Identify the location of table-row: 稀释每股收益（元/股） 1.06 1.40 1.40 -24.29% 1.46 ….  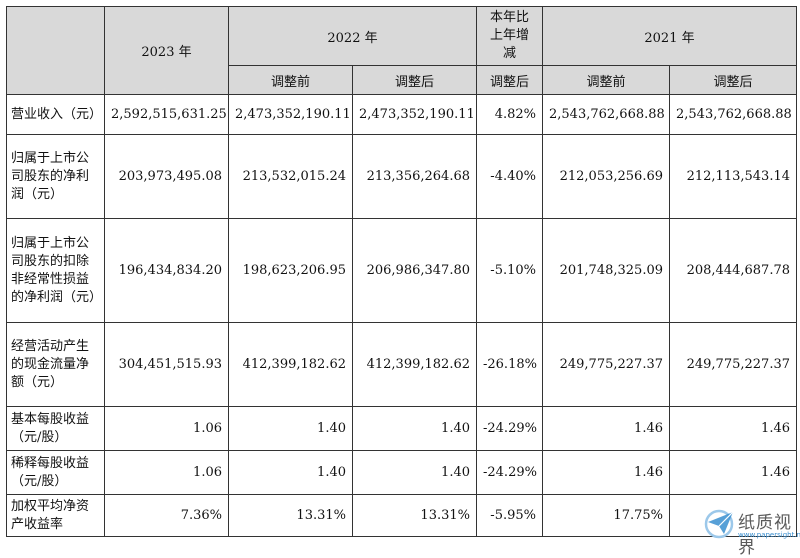
(401, 472).